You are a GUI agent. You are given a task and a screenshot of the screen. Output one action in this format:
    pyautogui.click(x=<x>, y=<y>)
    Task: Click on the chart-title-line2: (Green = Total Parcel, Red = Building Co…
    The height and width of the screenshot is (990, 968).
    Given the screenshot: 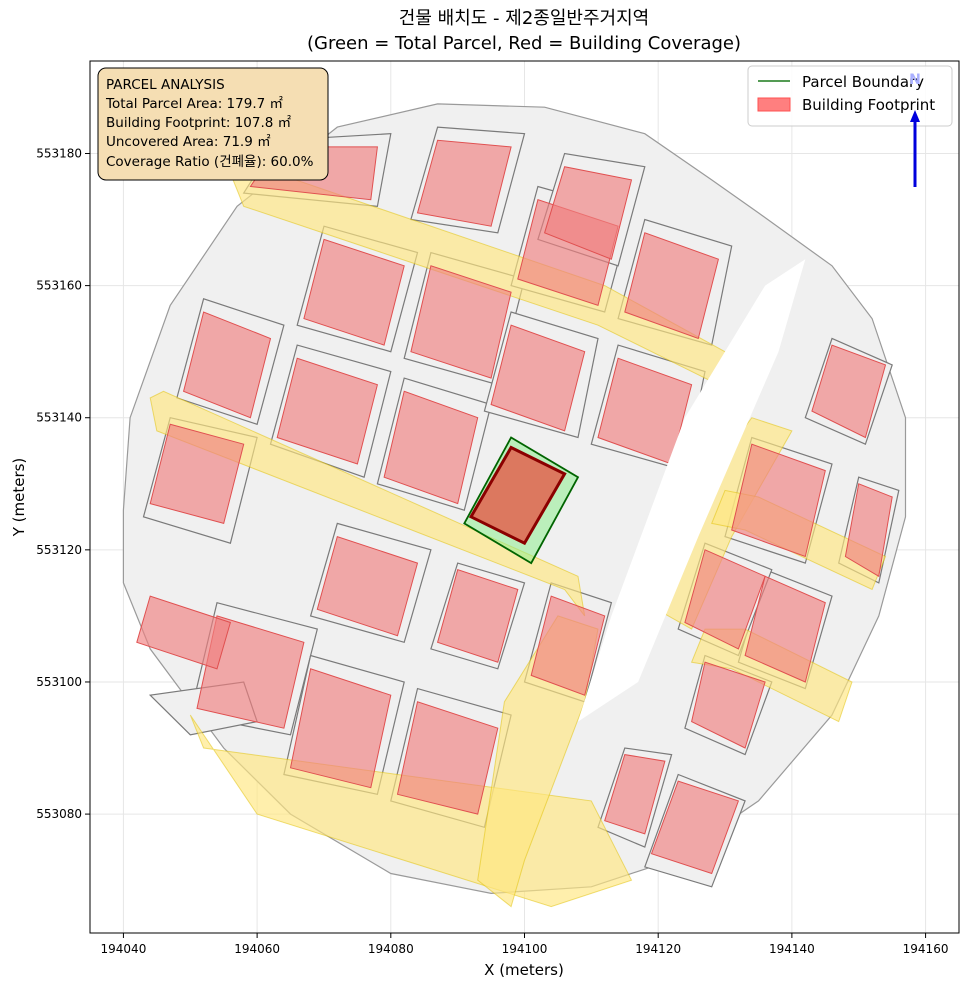 What is the action you would take?
    pyautogui.click(x=524, y=43)
    